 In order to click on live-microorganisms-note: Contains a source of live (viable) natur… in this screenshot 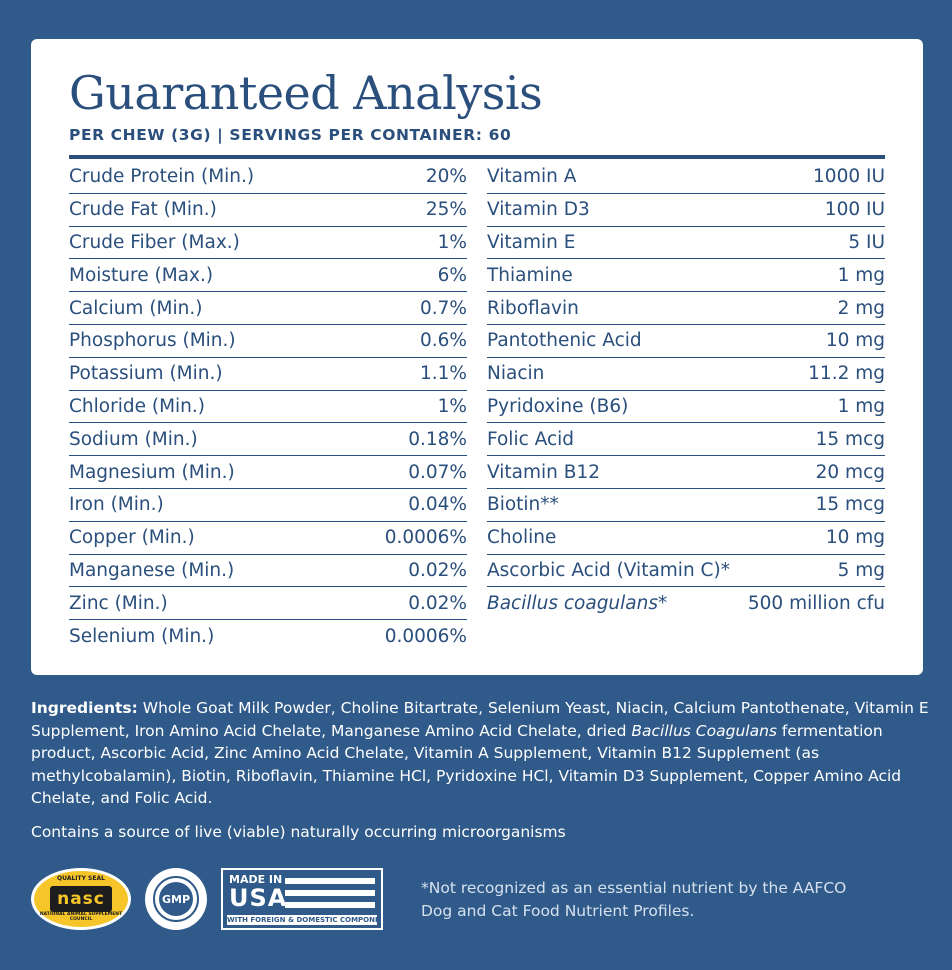, I will do `click(298, 832)`.